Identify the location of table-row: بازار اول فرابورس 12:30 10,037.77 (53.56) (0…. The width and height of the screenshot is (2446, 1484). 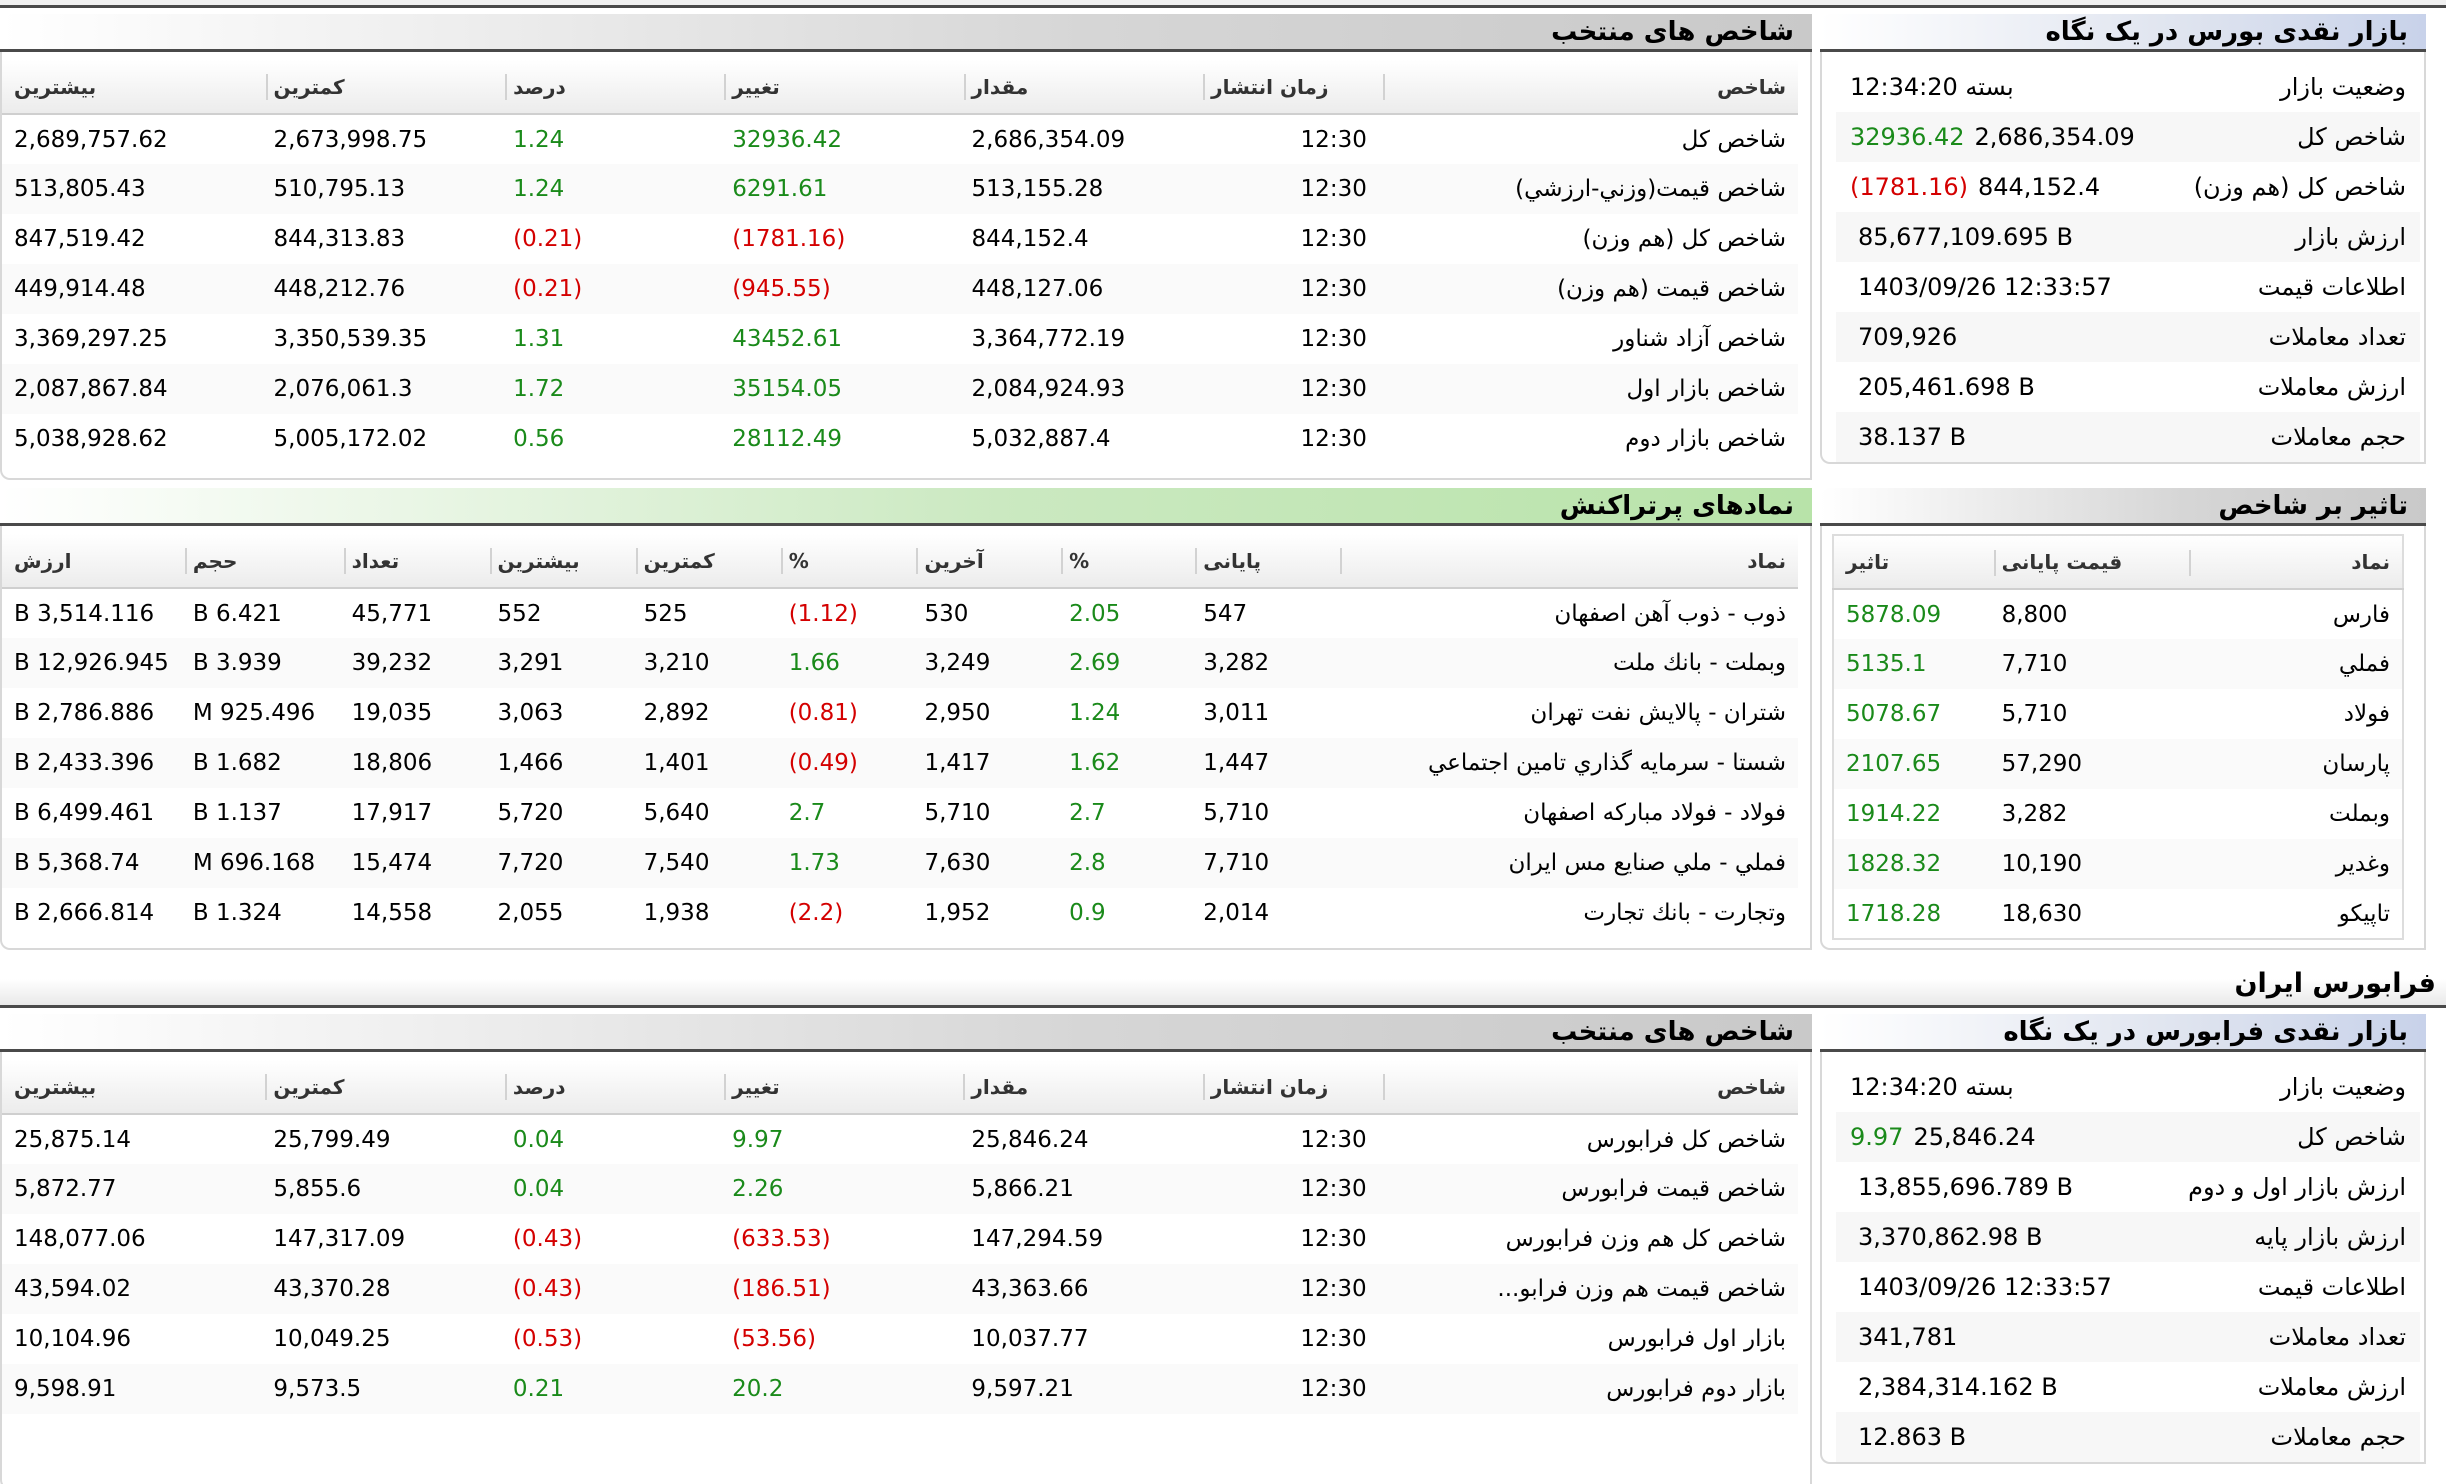
(900, 1339).